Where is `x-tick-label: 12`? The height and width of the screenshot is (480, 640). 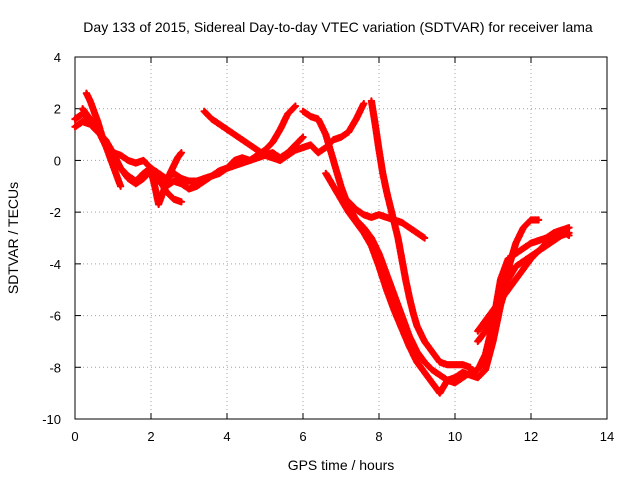
x-tick-label: 12 is located at coordinates (531, 436).